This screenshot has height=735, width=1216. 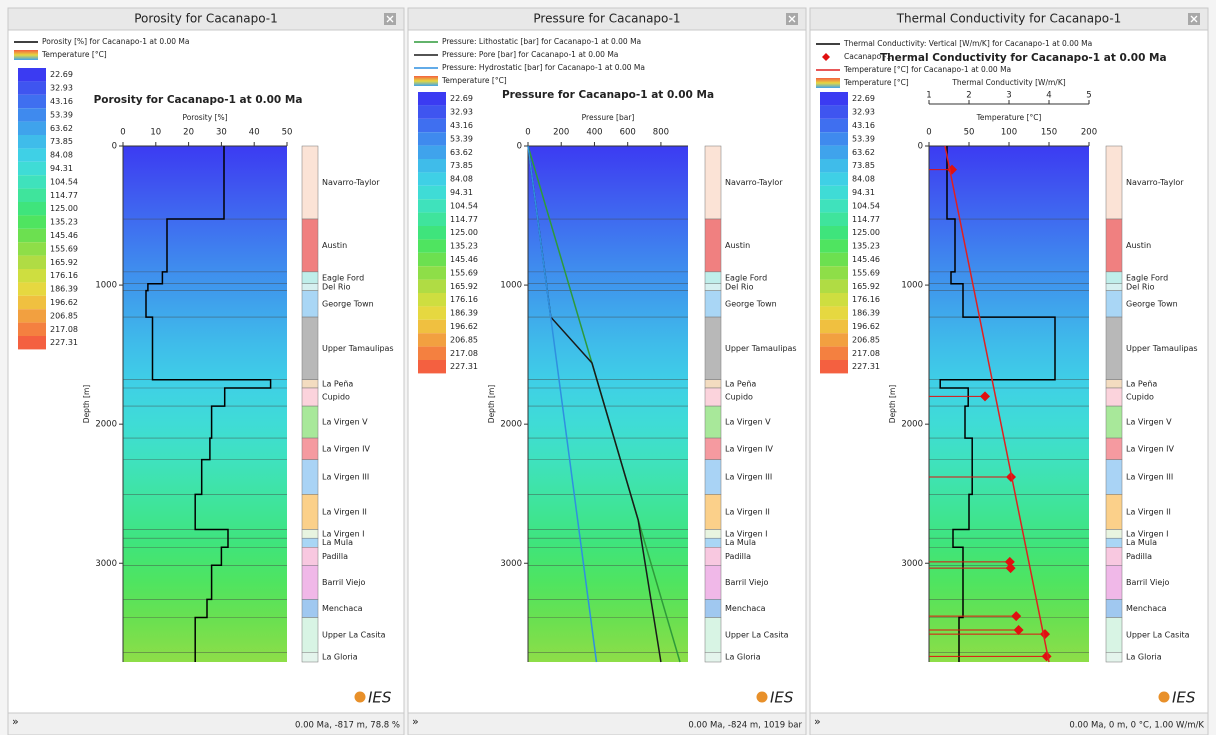 What do you see at coordinates (1158, 634) in the screenshot?
I see `formation-label: Upper La Casita` at bounding box center [1158, 634].